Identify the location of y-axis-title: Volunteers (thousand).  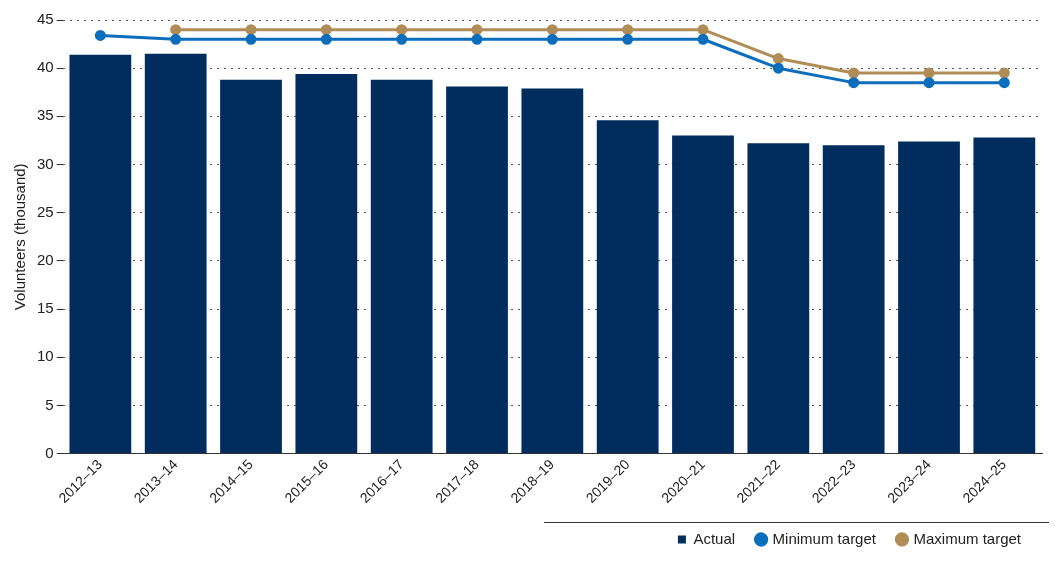
(20, 237).